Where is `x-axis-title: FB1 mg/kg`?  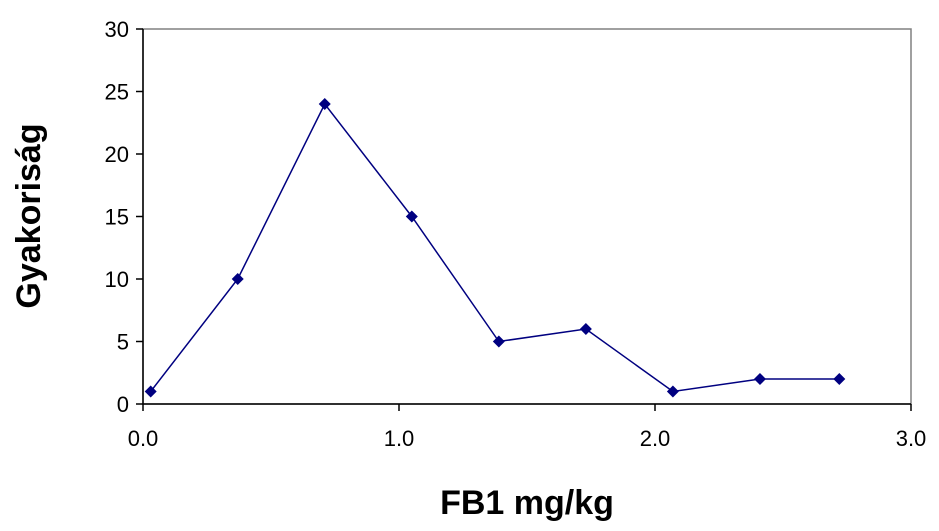
x-axis-title: FB1 mg/kg is located at coordinates (527, 503).